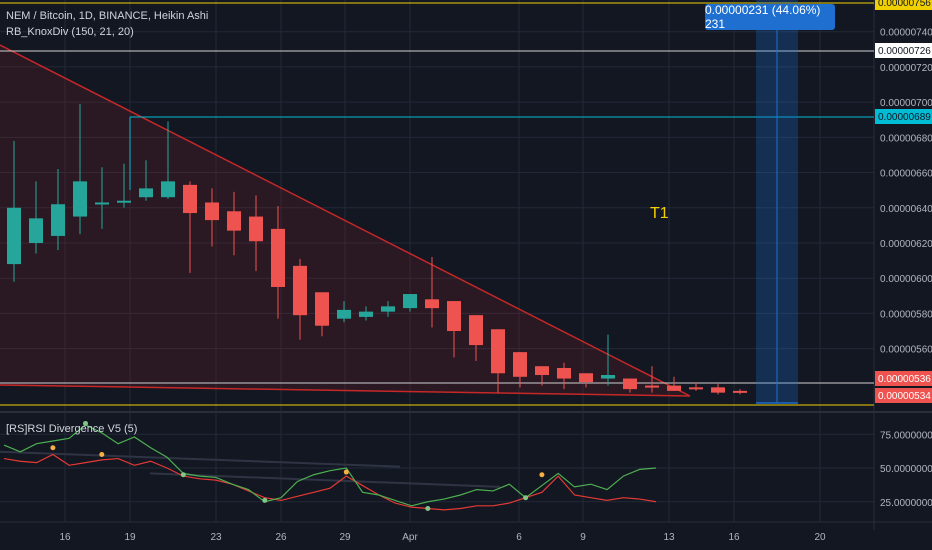 This screenshot has width=932, height=550. I want to click on price-label: 0.00000536, so click(904, 379).